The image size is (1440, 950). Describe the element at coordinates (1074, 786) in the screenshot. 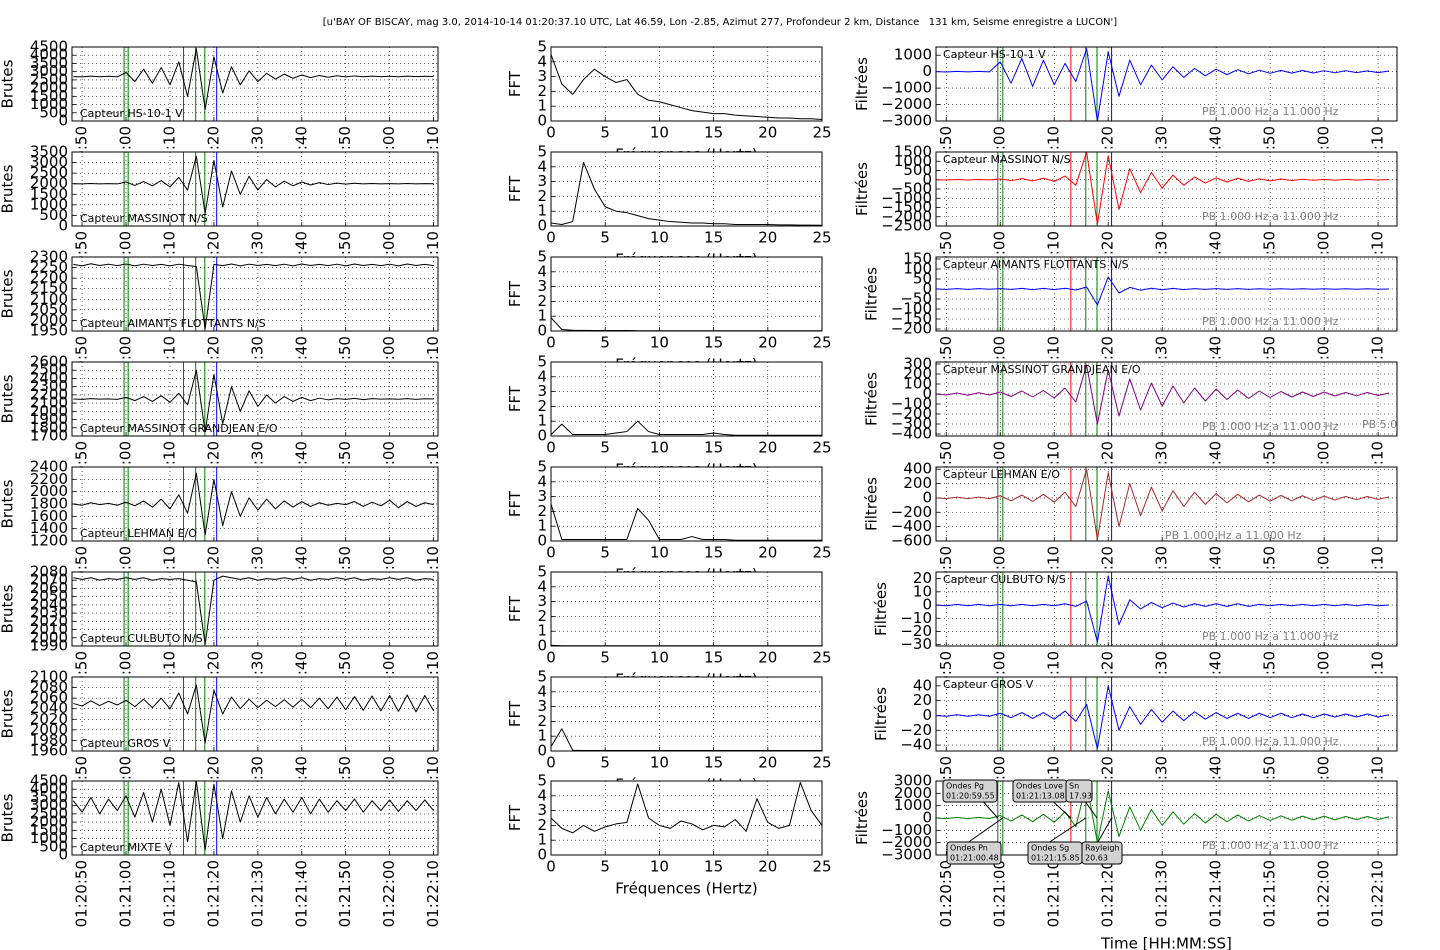

I see `annotation-name: Sn` at that location.